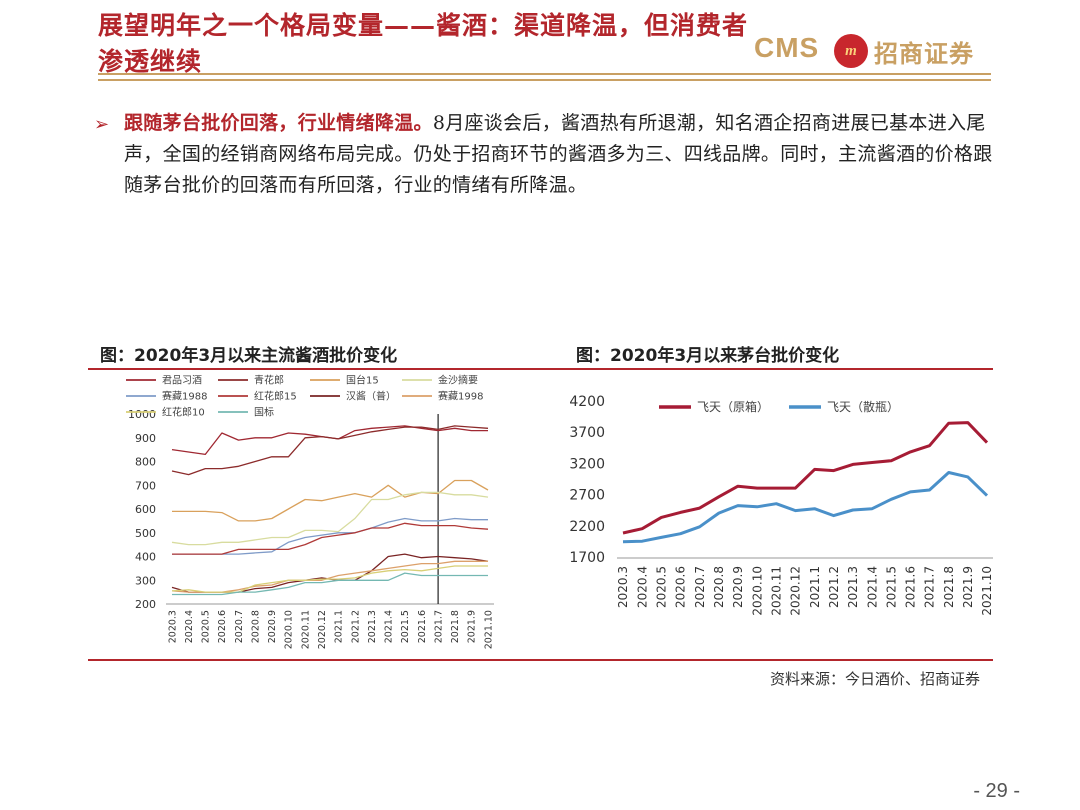 The height and width of the screenshot is (810, 1080). What do you see at coordinates (733, 406) in the screenshot?
I see `legend-label: 飞天（原箱）` at bounding box center [733, 406].